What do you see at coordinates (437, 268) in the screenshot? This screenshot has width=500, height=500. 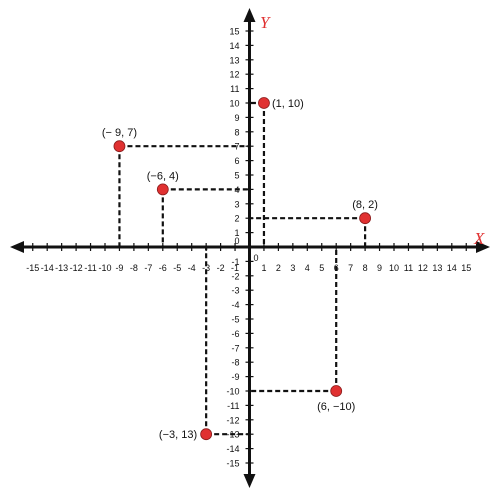 I see `x-tick-label: 13` at bounding box center [437, 268].